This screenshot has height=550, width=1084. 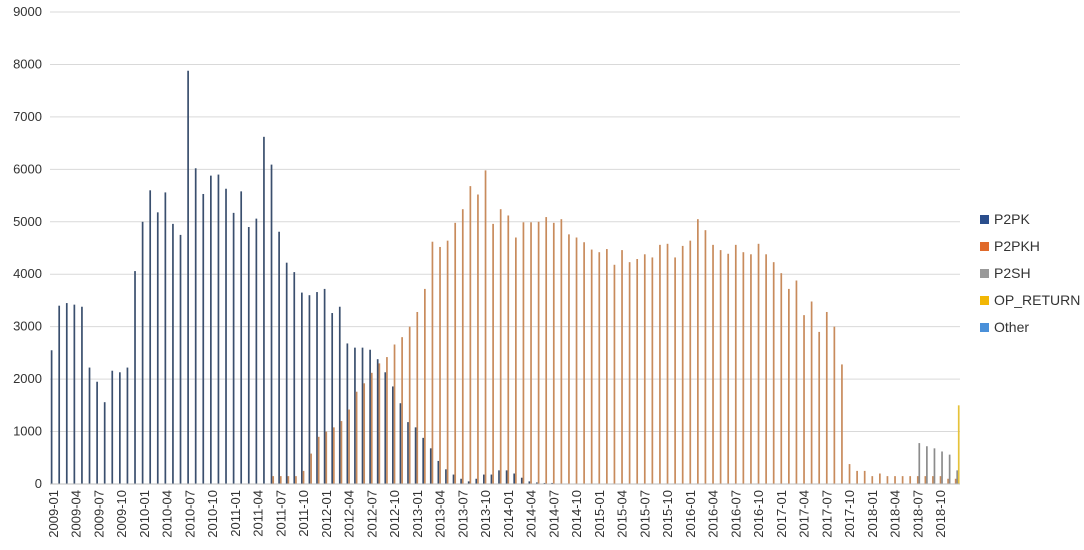 What do you see at coordinates (781, 514) in the screenshot?
I see `x-tick-label: 2017-01` at bounding box center [781, 514].